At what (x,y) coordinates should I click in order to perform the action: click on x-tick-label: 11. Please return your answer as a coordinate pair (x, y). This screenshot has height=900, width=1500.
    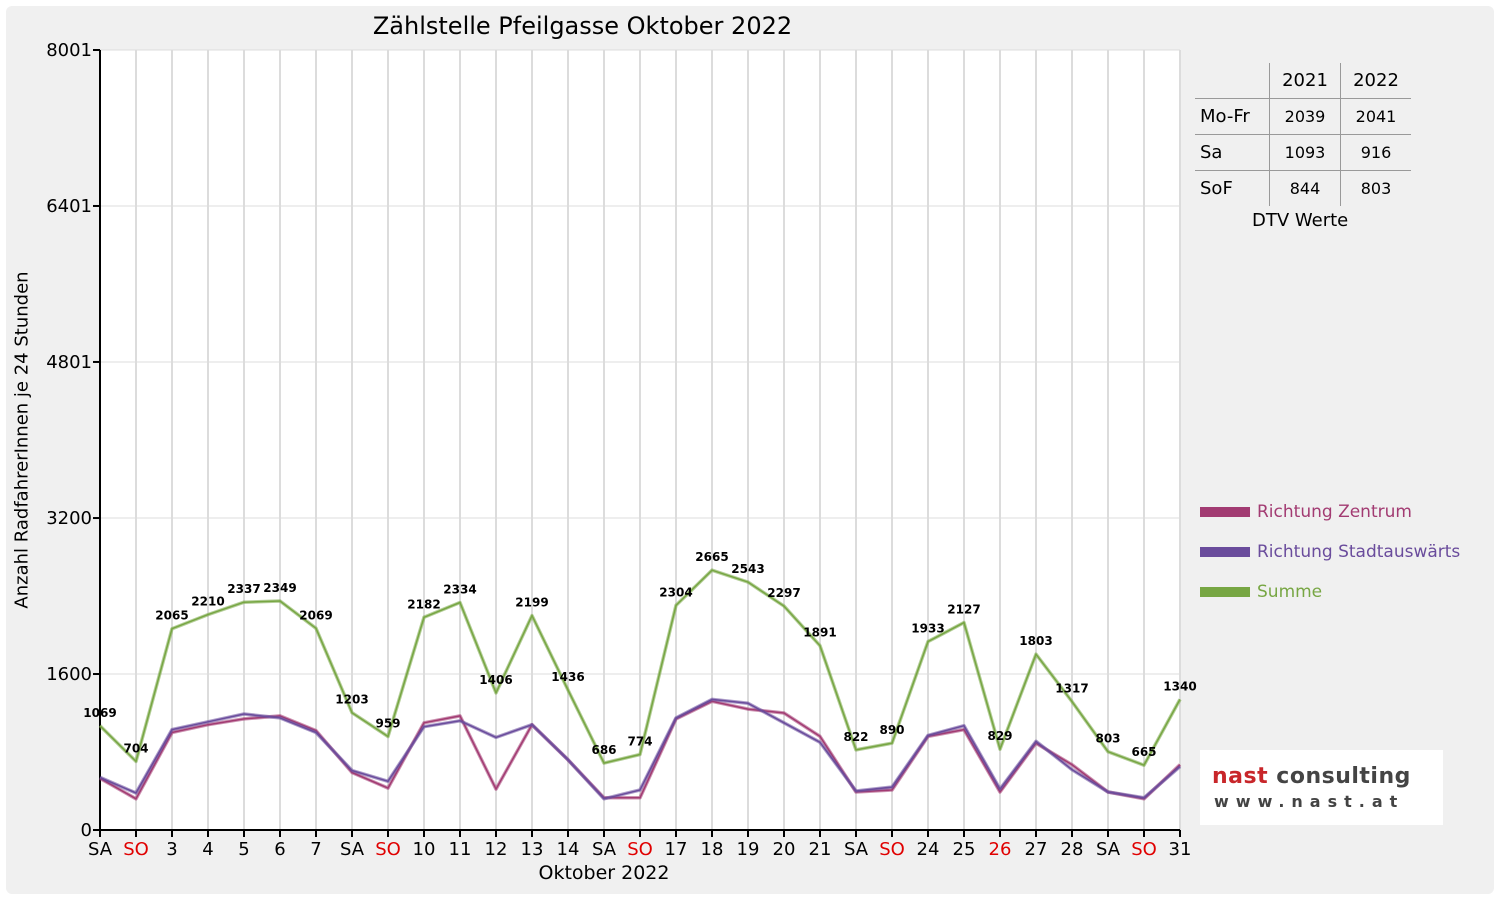
    Looking at the image, I should click on (460, 849).